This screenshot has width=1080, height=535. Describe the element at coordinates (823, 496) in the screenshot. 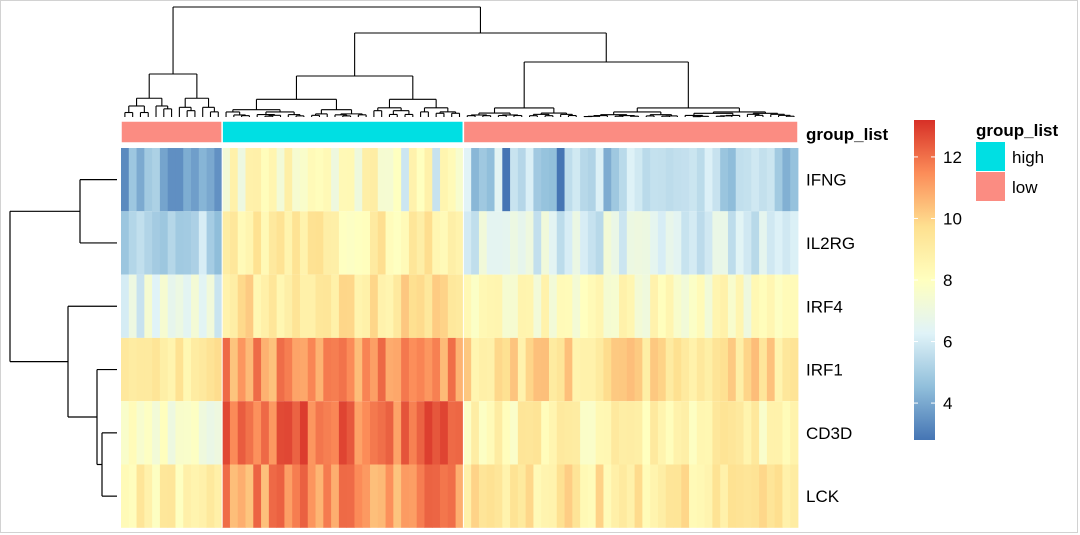

I see `row-label-lck: LCK` at that location.